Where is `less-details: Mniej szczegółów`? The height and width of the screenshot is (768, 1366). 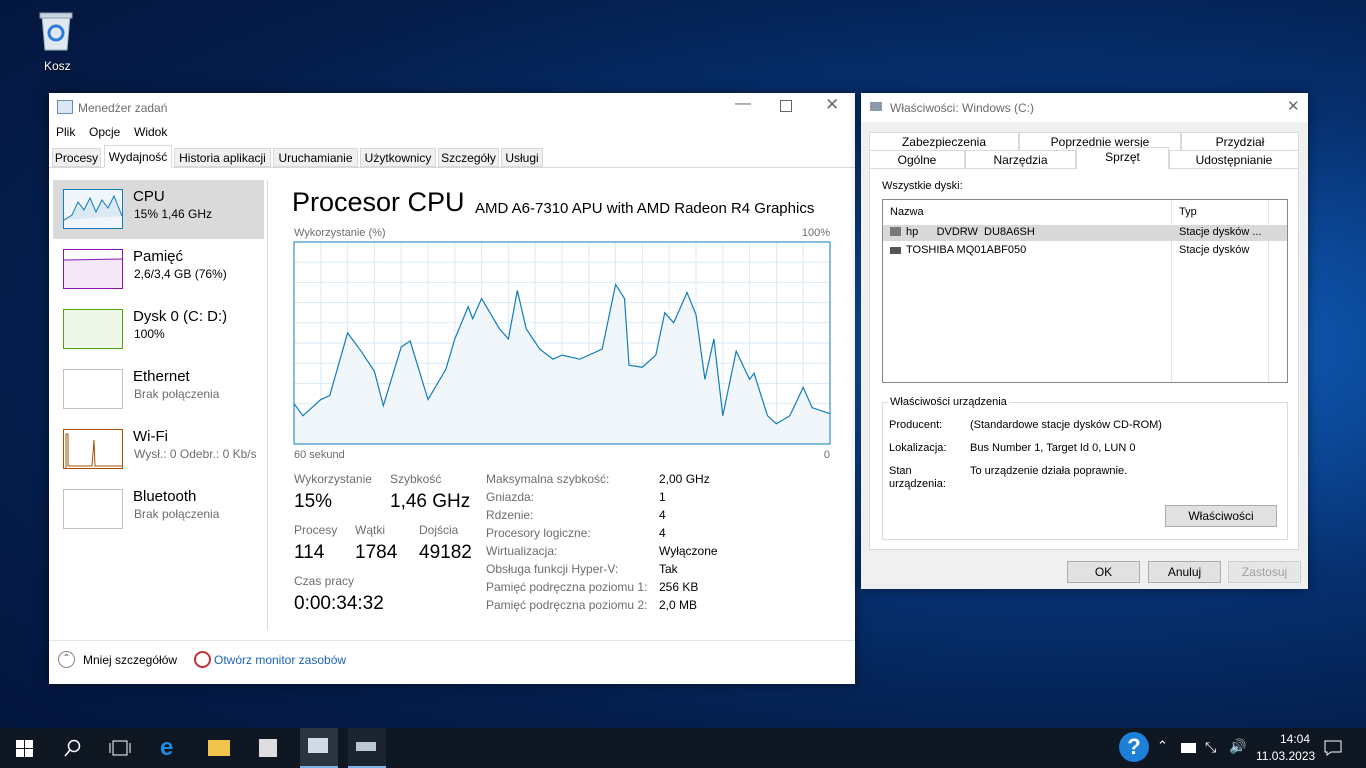
less-details: Mniej szczegółów is located at coordinates (130, 660).